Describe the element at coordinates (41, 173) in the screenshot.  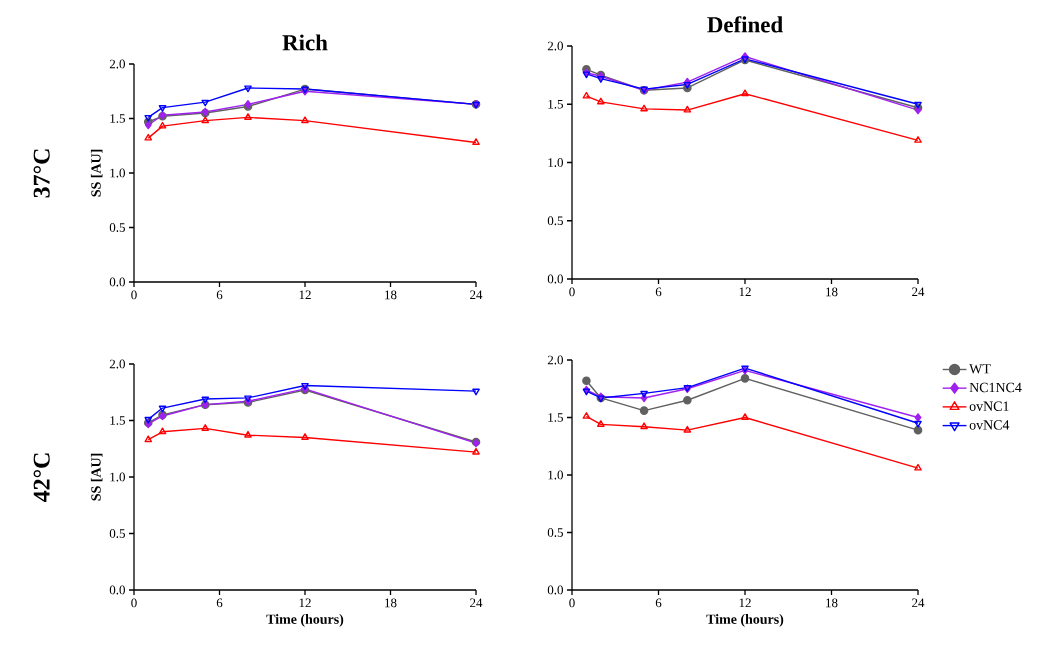
I see `text: 37°C` at that location.